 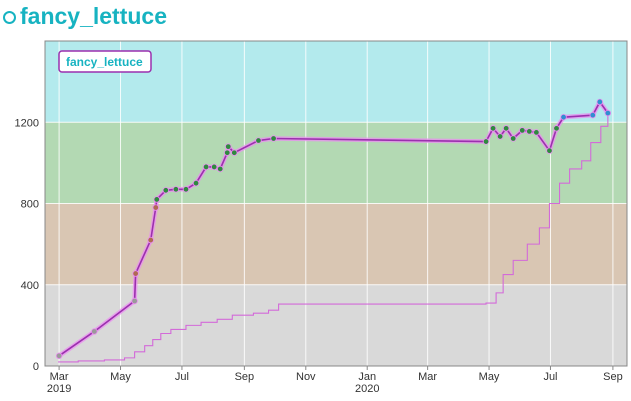 I want to click on y-axis-ticks: 0 400 800 1200, so click(x=27, y=245).